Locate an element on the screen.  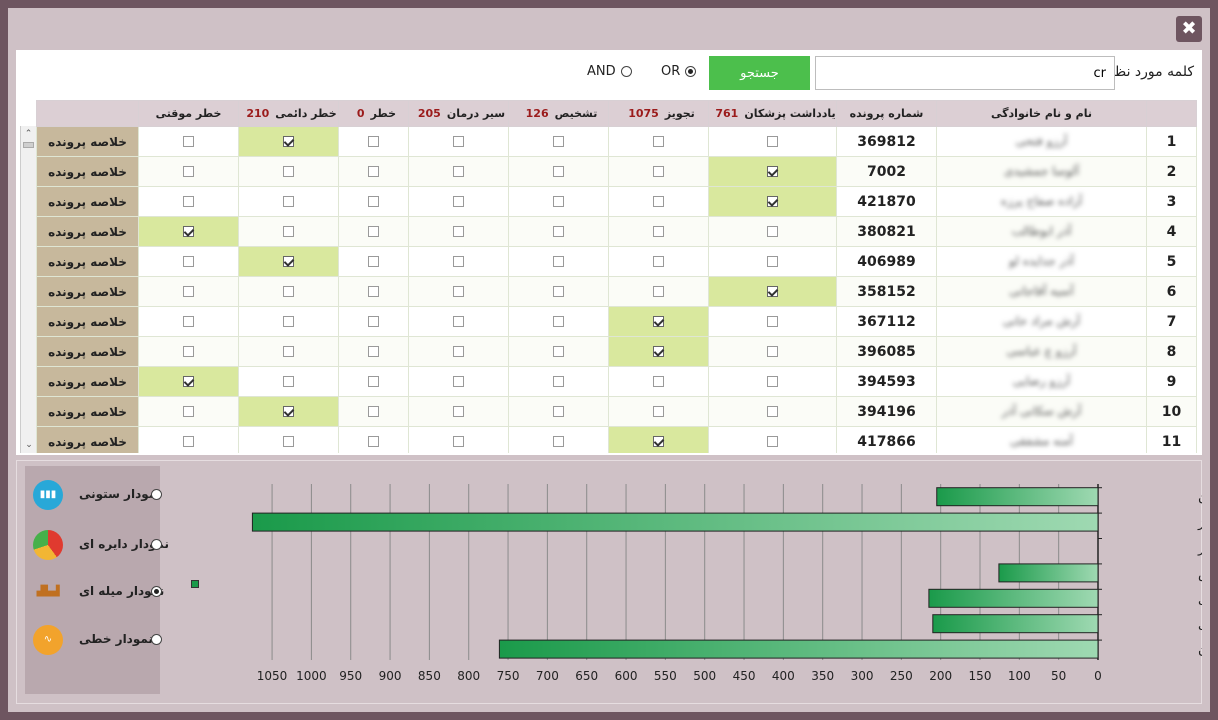
scroll-up-icon: ⌃ is located at coordinates (28, 134).